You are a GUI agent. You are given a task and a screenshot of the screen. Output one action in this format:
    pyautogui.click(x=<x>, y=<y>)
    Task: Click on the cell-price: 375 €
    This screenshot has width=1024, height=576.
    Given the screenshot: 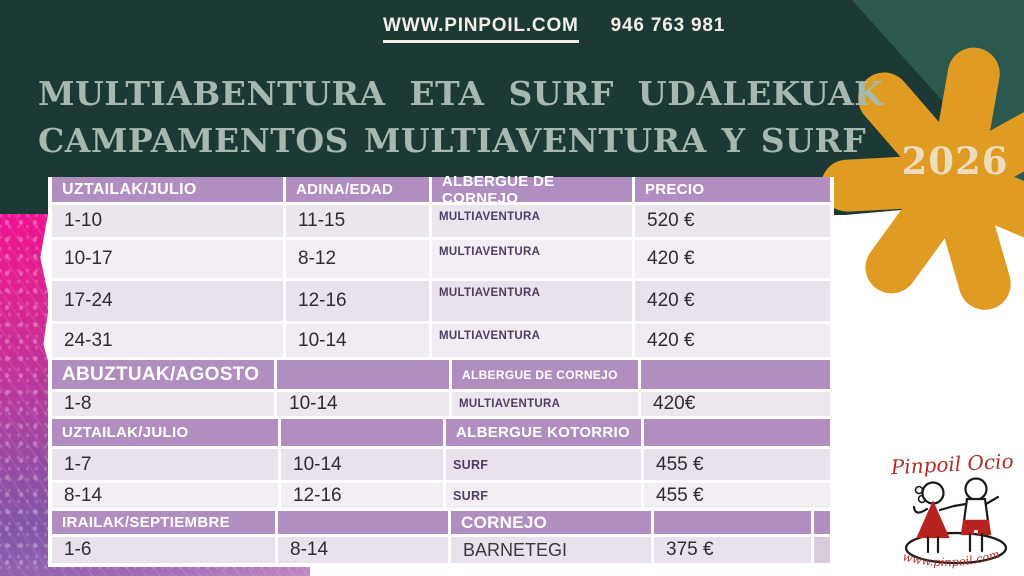 What is the action you would take?
    pyautogui.click(x=732, y=550)
    